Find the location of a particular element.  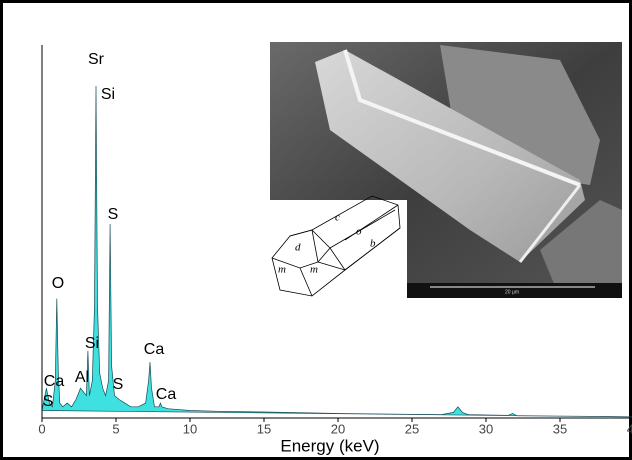

face-label: b is located at coordinates (373, 244).